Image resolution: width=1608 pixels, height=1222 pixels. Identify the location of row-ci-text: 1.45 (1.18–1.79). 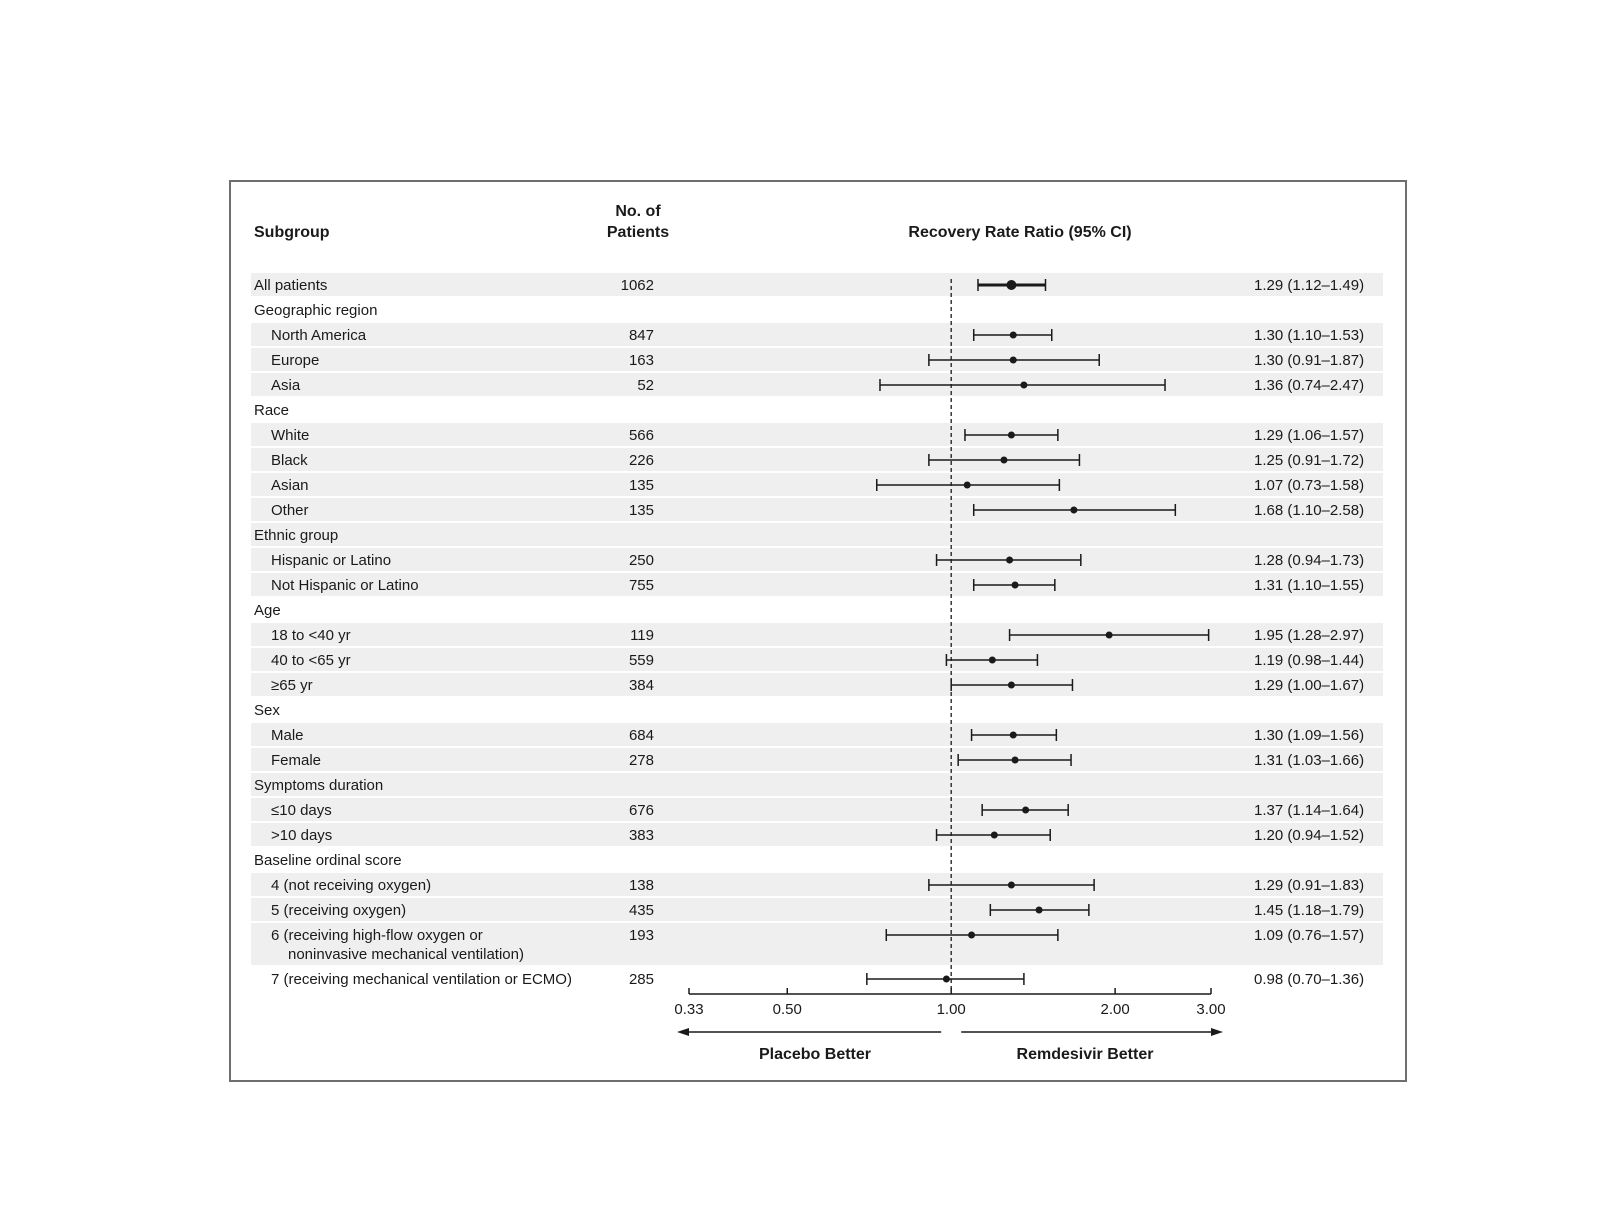
(1309, 910).